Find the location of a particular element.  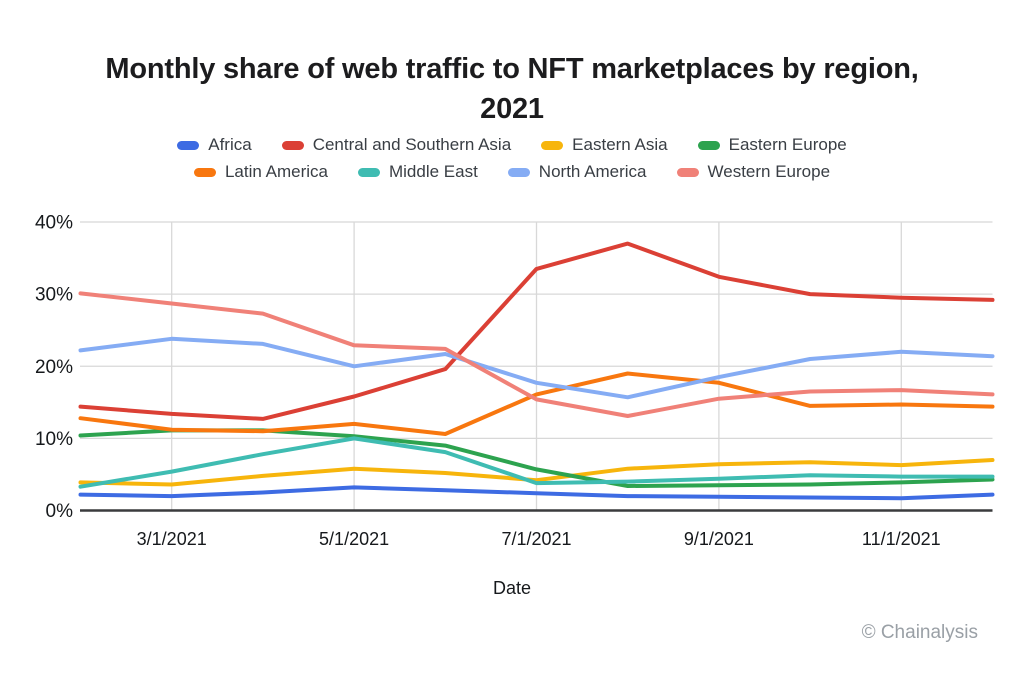

x-tick-label: 3/1/2021 is located at coordinates (172, 539).